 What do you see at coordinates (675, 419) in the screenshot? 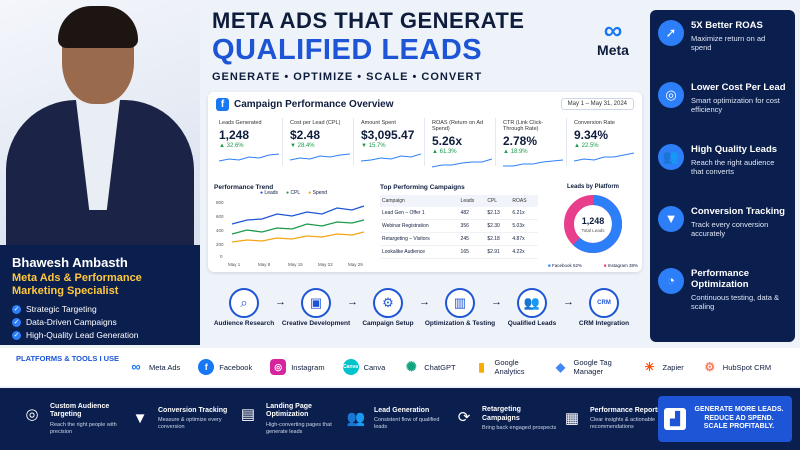
I see `growth-chart-icon: ▟` at bounding box center [675, 419].